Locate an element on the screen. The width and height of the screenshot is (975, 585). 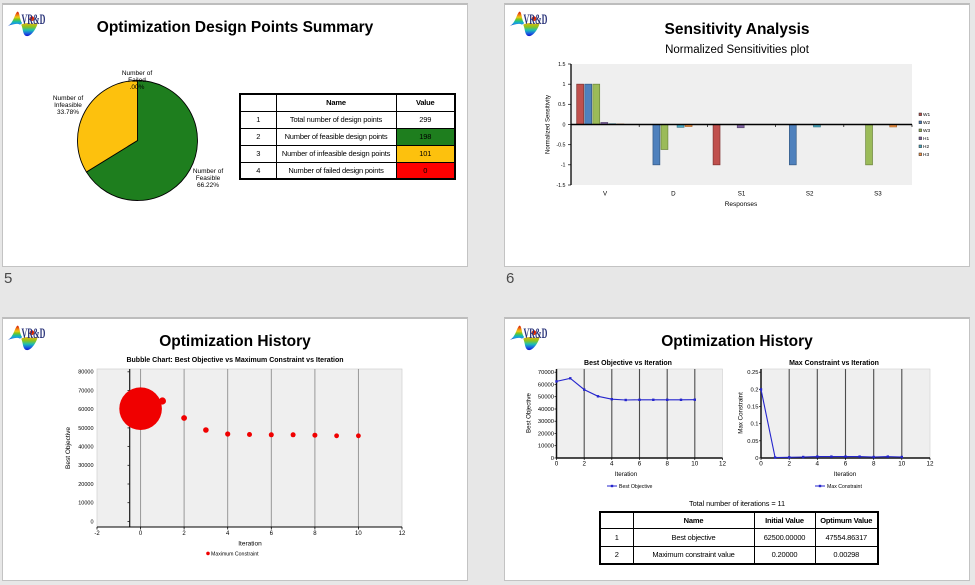
svg-text: 1.5 is located at coordinates (561, 65).